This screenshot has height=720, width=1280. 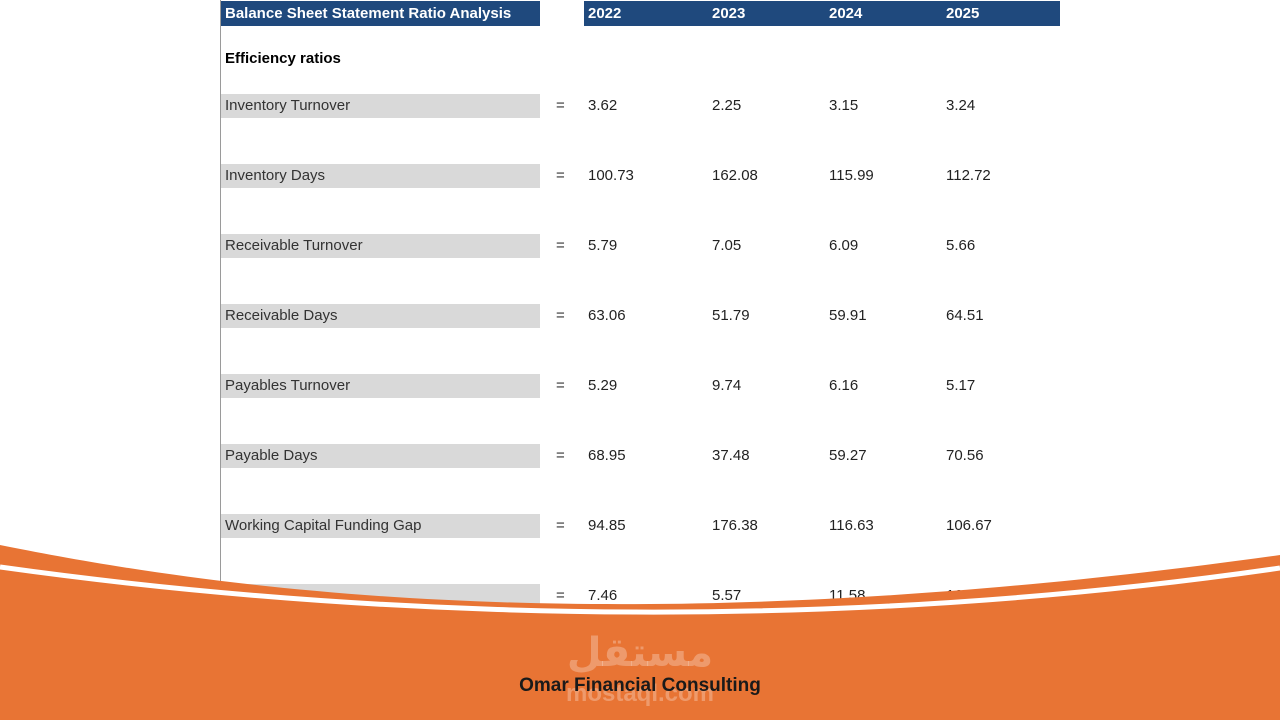 I want to click on value-2023: 7.05, so click(x=727, y=245).